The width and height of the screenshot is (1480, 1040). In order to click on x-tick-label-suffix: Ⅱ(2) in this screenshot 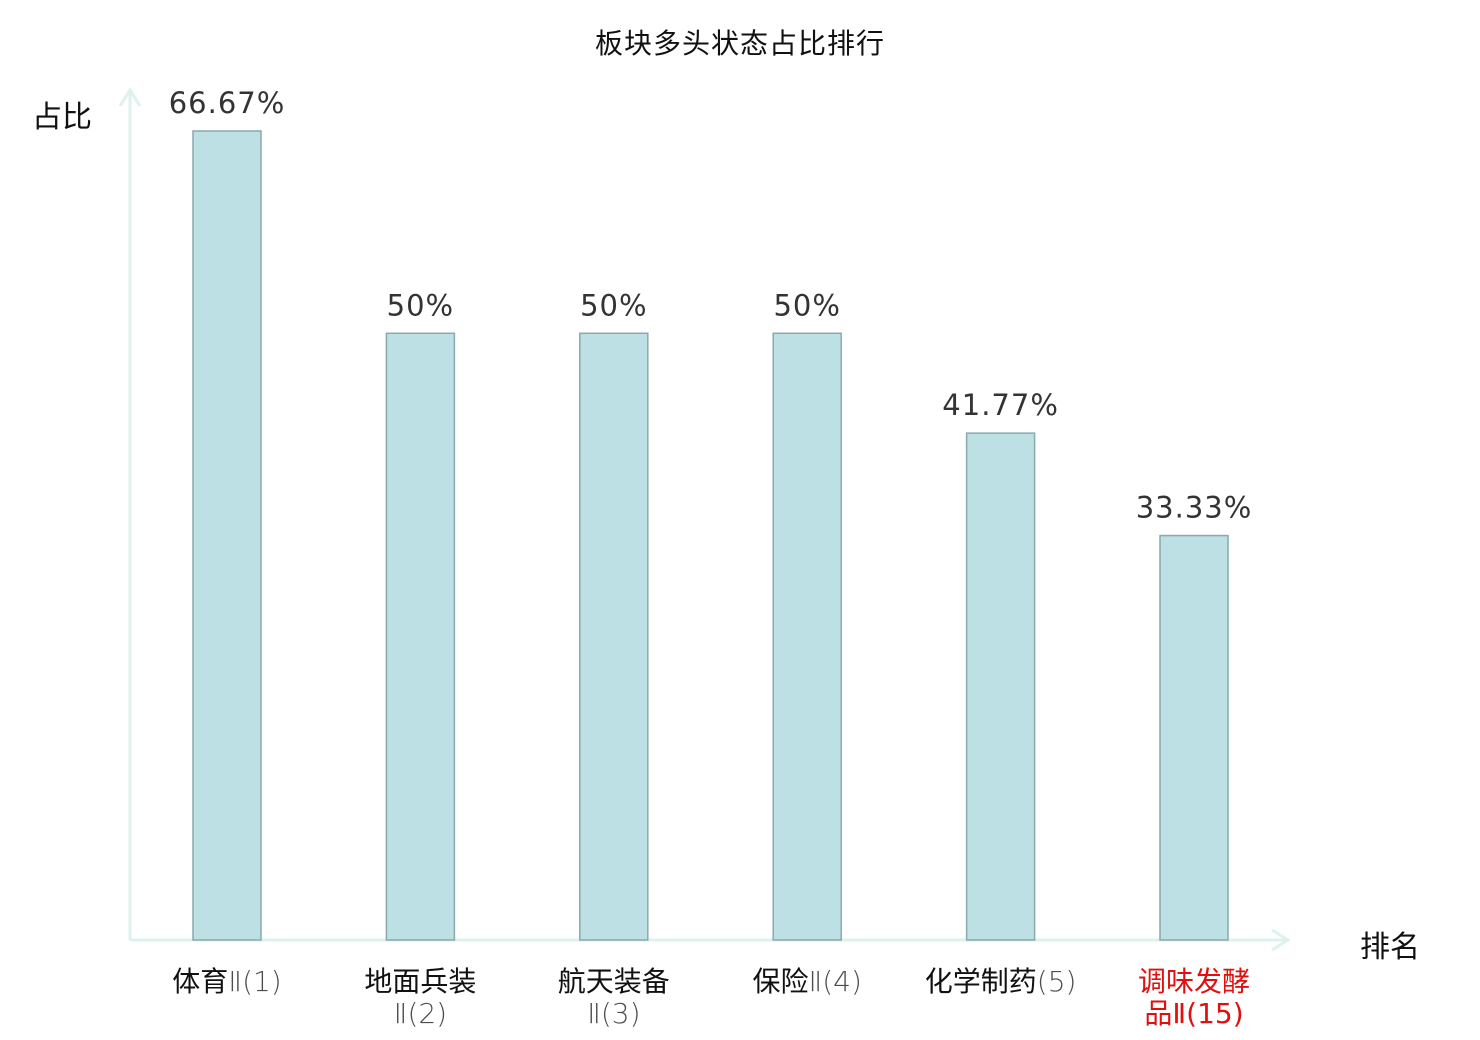, I will do `click(420, 1013)`.